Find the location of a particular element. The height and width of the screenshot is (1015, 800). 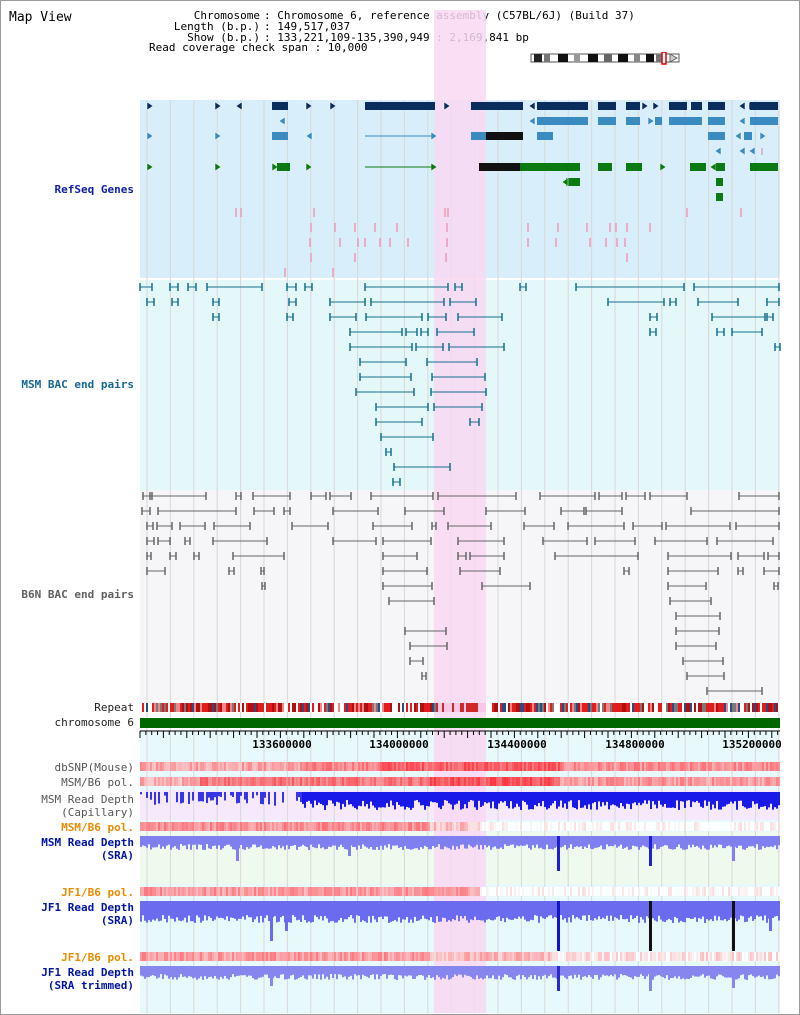

track-label-refseq: RefSeq Genes is located at coordinates (94, 189).